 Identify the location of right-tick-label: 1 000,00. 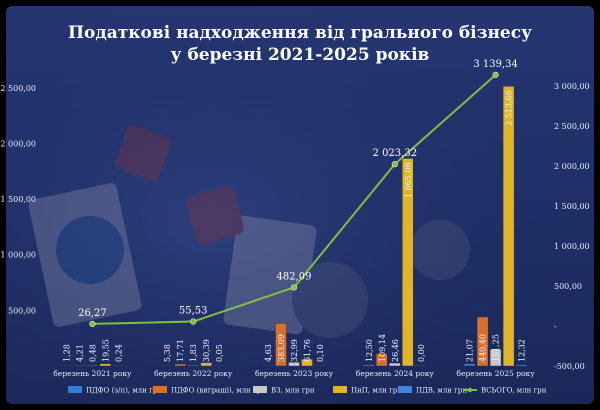
(572, 246).